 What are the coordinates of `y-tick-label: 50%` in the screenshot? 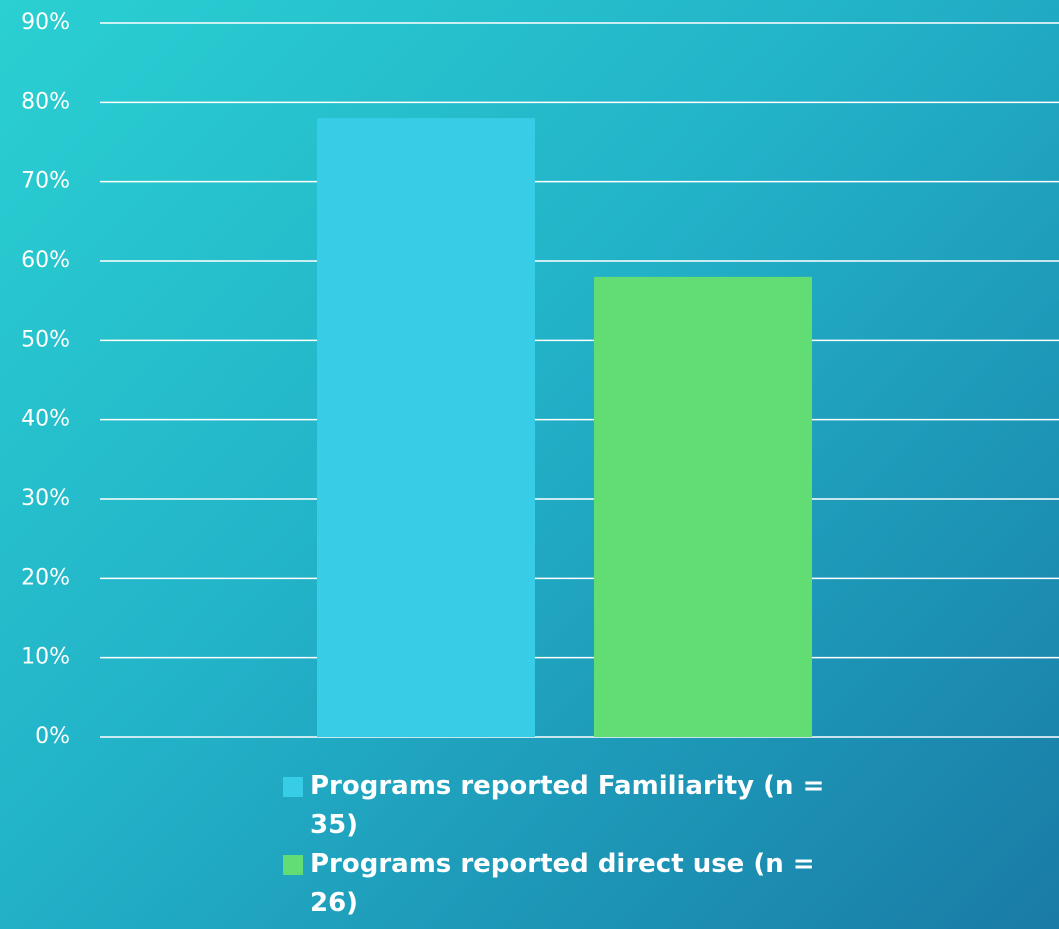 It's located at (45, 339).